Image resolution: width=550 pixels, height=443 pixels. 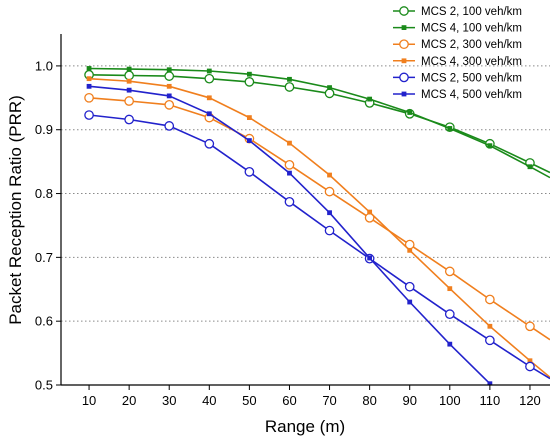 I want to click on y-tick-label-4: 0.9, so click(x=44, y=129).